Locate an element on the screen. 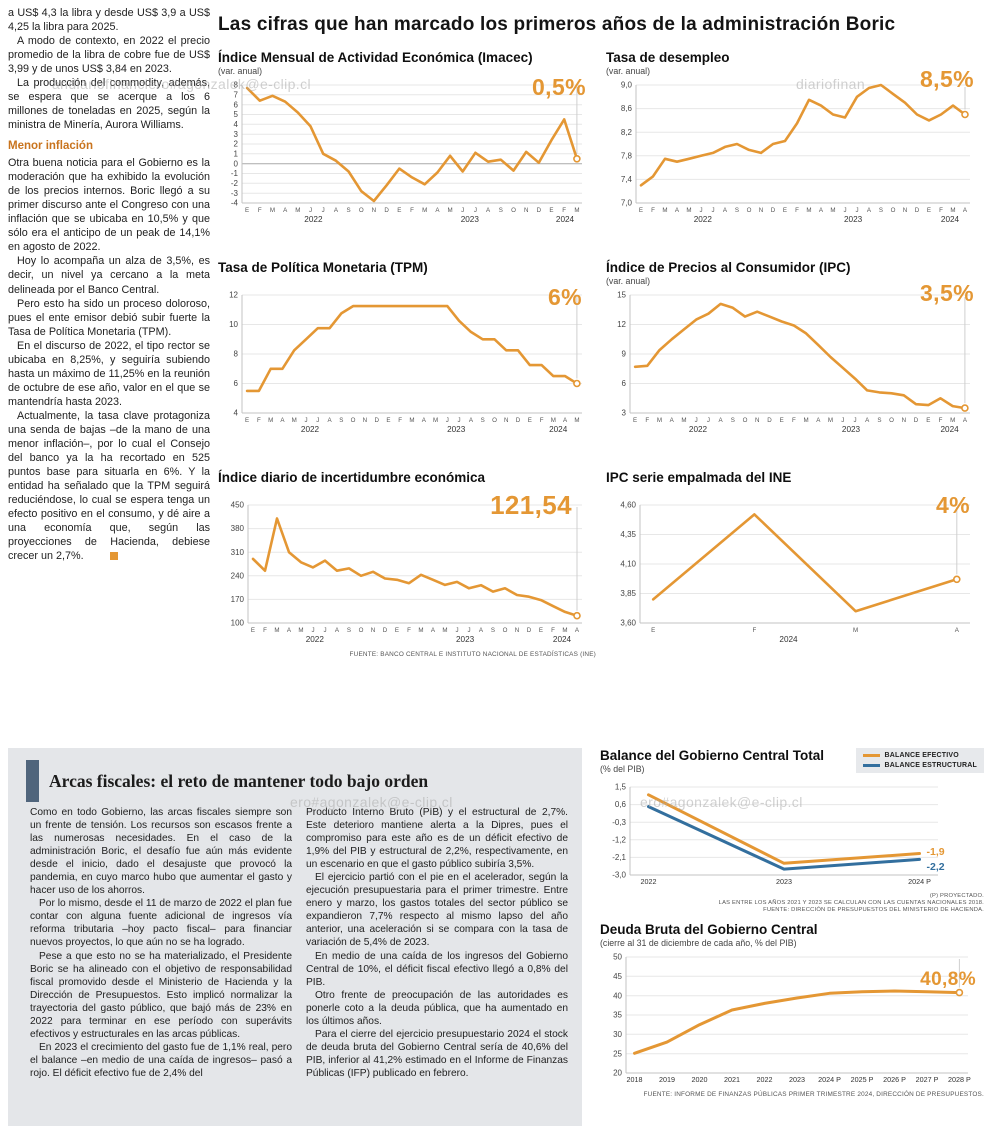  svg-text: 7,8 is located at coordinates (627, 155).